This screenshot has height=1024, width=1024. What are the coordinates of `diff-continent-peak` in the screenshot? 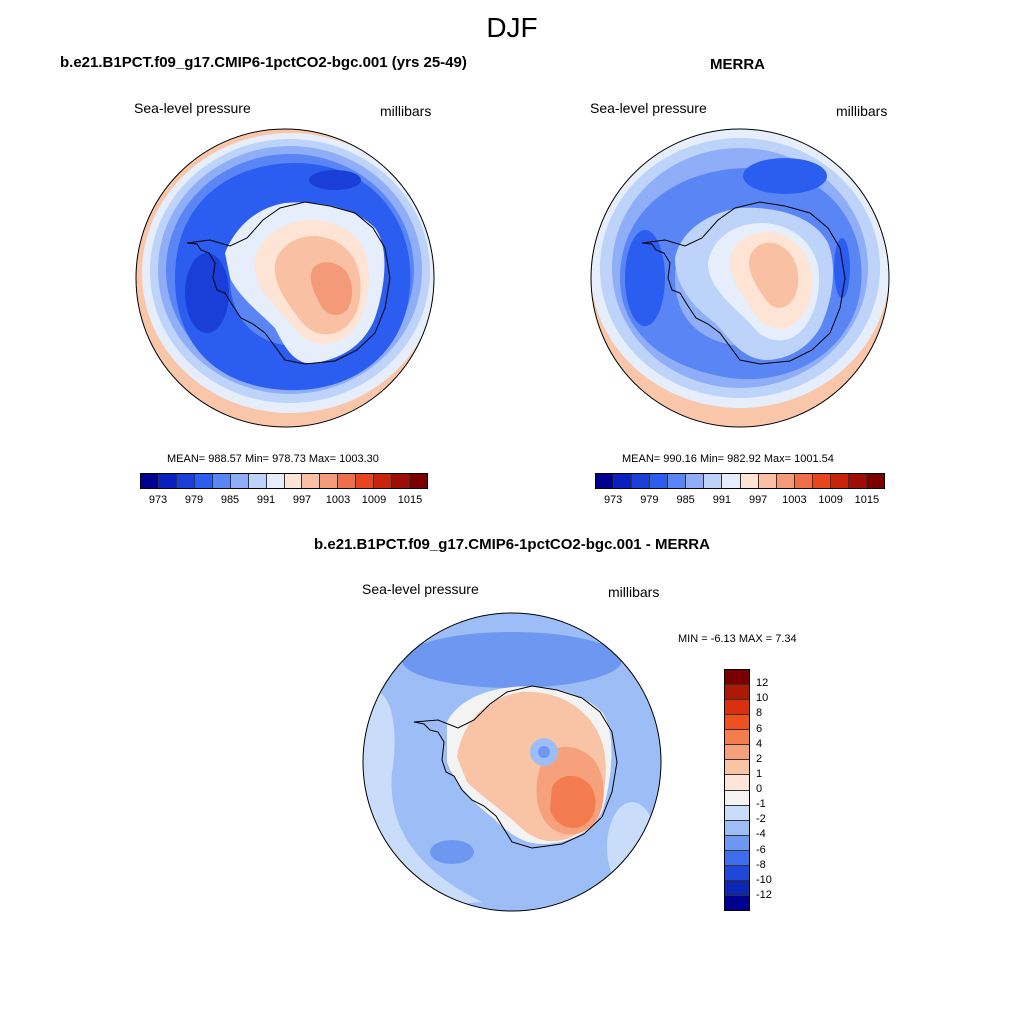 It's located at (573, 801).